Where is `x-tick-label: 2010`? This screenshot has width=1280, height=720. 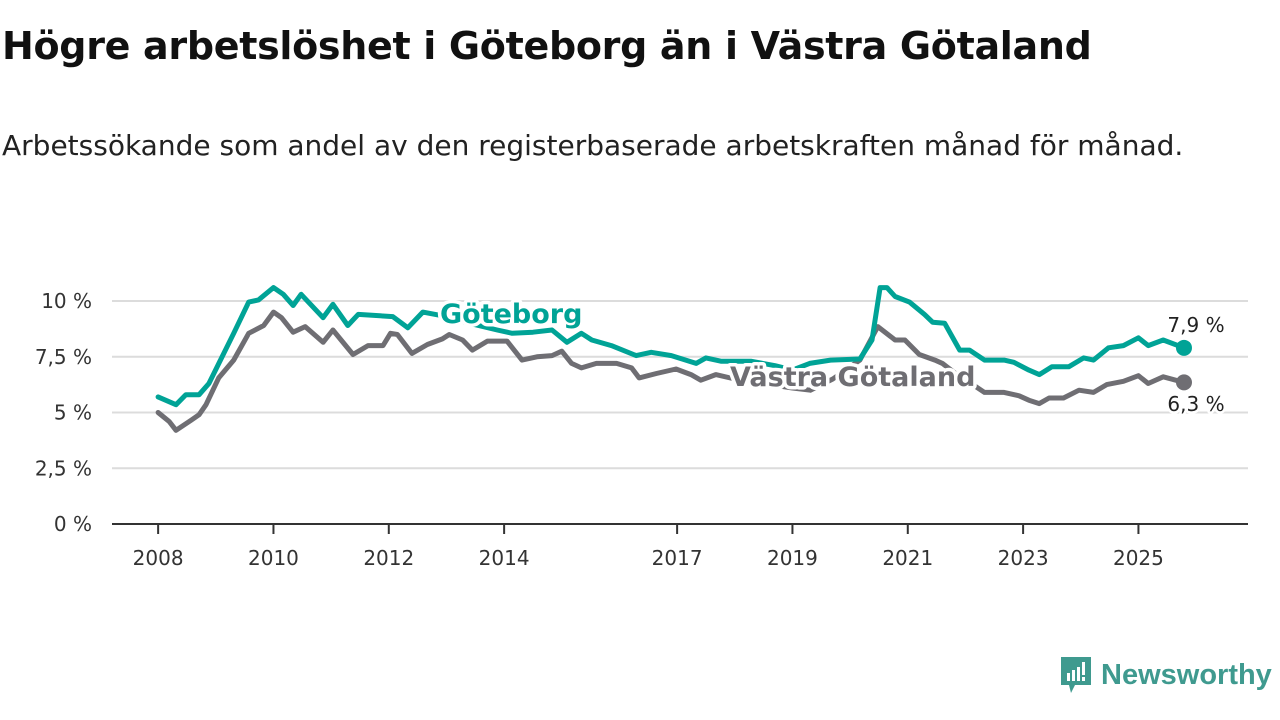 x-tick-label: 2010 is located at coordinates (273, 558).